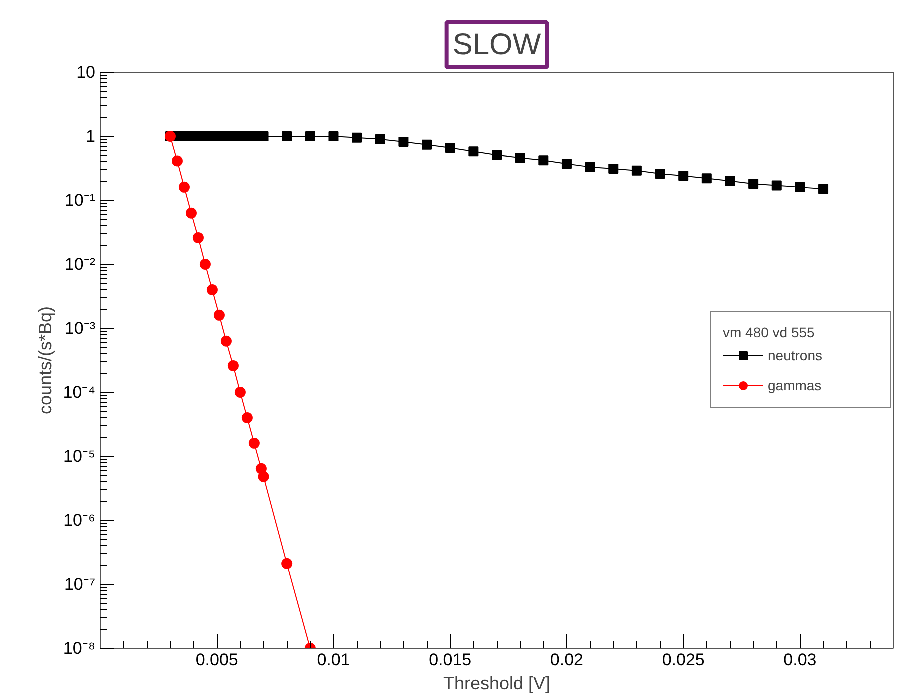 The image size is (899, 700). Describe the element at coordinates (80, 456) in the screenshot. I see `y-tick-label: 10⁻⁵` at that location.